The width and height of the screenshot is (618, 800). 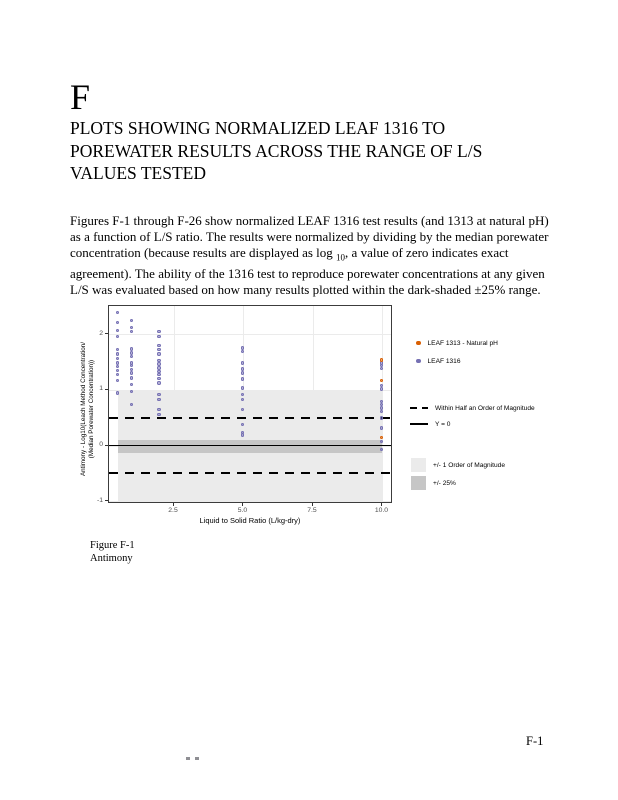 What do you see at coordinates (418, 483) in the screenshot?
I see `dark-band-swatch-icon` at bounding box center [418, 483].